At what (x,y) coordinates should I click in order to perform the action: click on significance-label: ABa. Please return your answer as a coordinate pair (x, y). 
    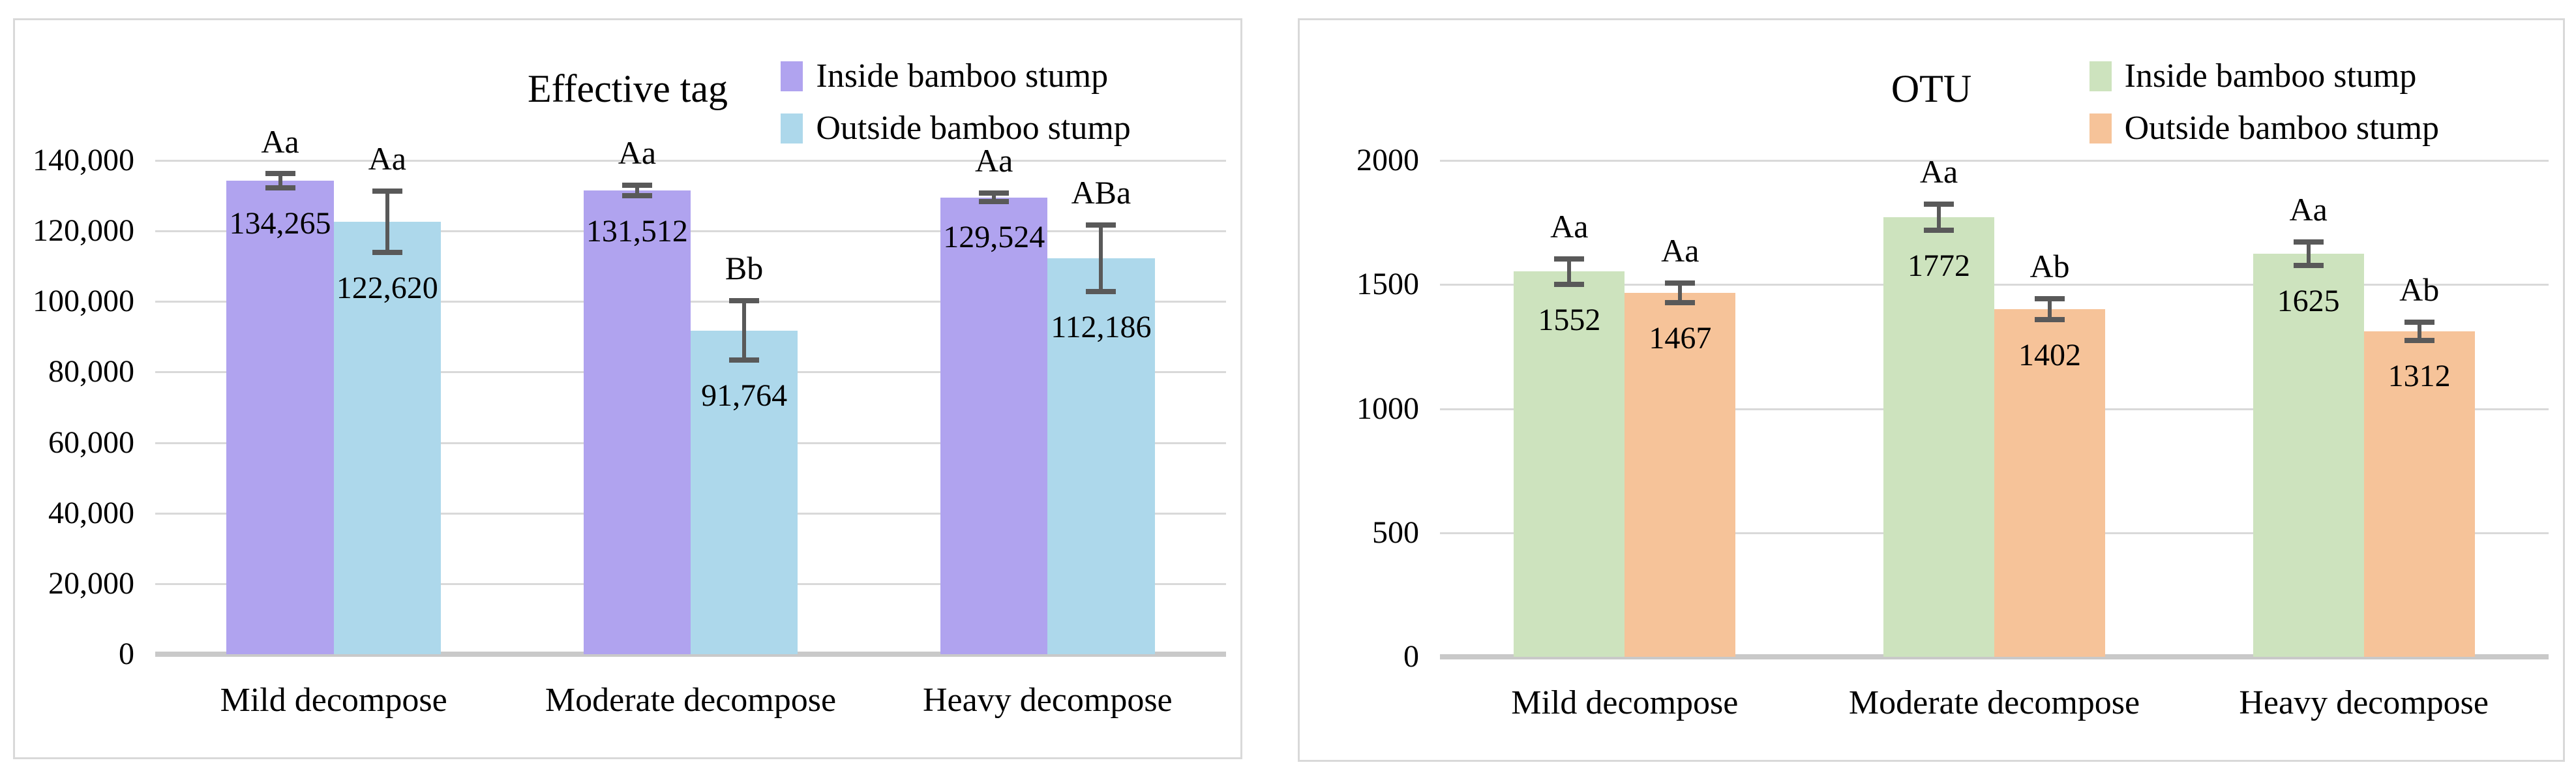
    Looking at the image, I should click on (1101, 192).